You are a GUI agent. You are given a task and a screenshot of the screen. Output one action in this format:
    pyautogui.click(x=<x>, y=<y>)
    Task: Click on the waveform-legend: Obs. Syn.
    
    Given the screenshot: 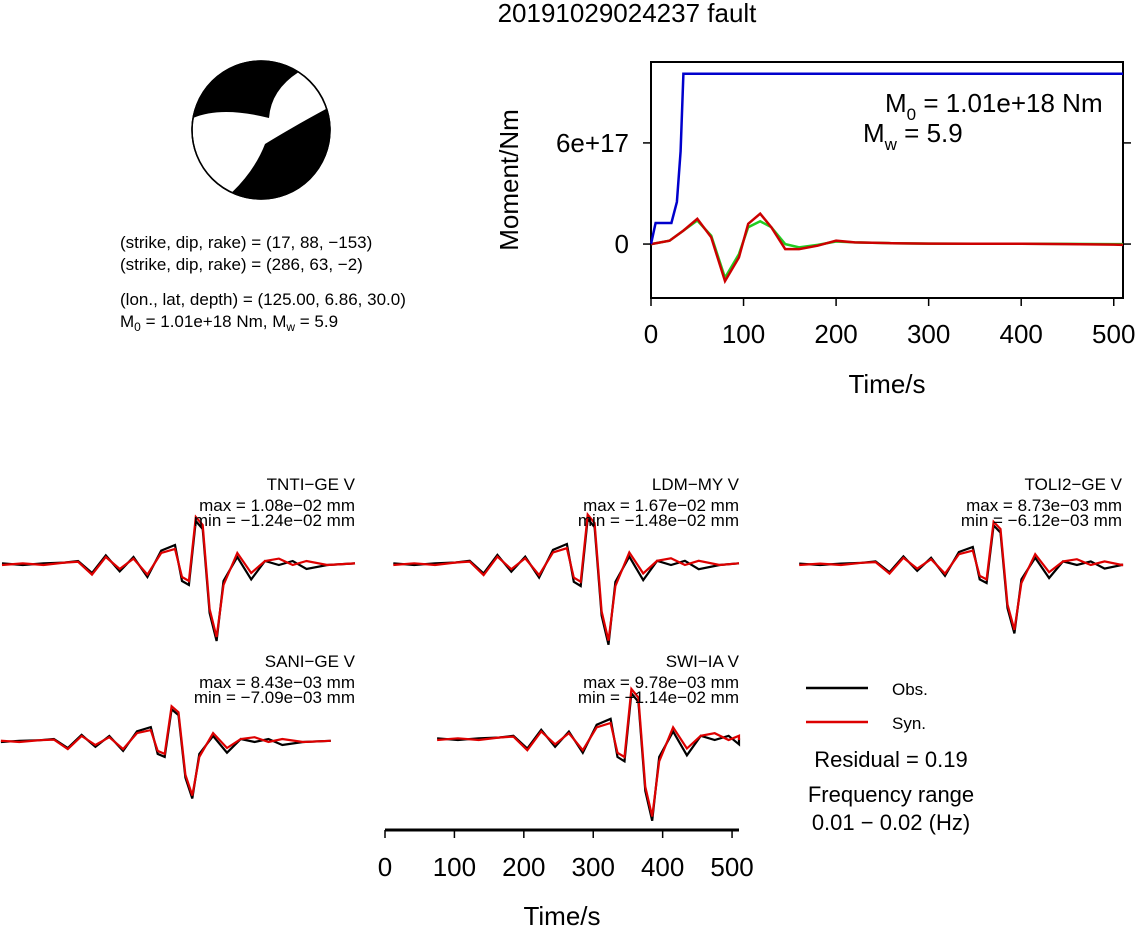 What is the action you would take?
    pyautogui.click(x=867, y=706)
    